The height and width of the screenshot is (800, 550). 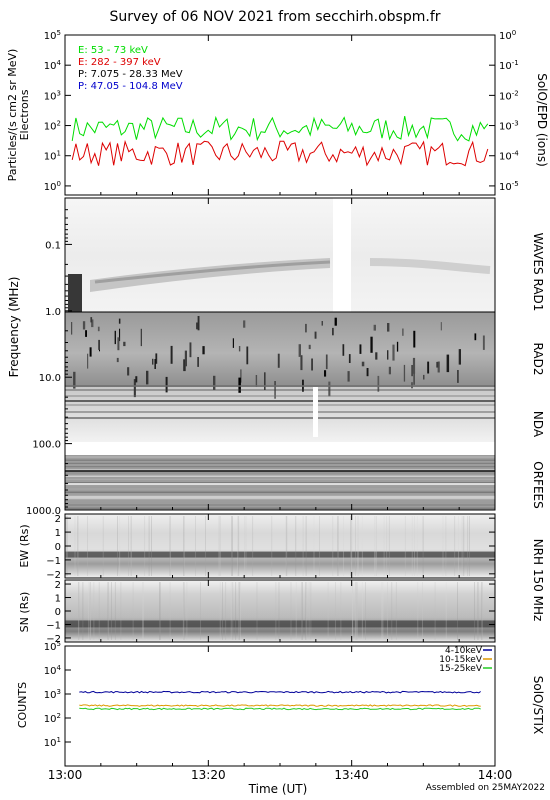 What do you see at coordinates (461, 669) in the screenshot?
I see `stix-legend-entry: 15-25keV` at bounding box center [461, 669].